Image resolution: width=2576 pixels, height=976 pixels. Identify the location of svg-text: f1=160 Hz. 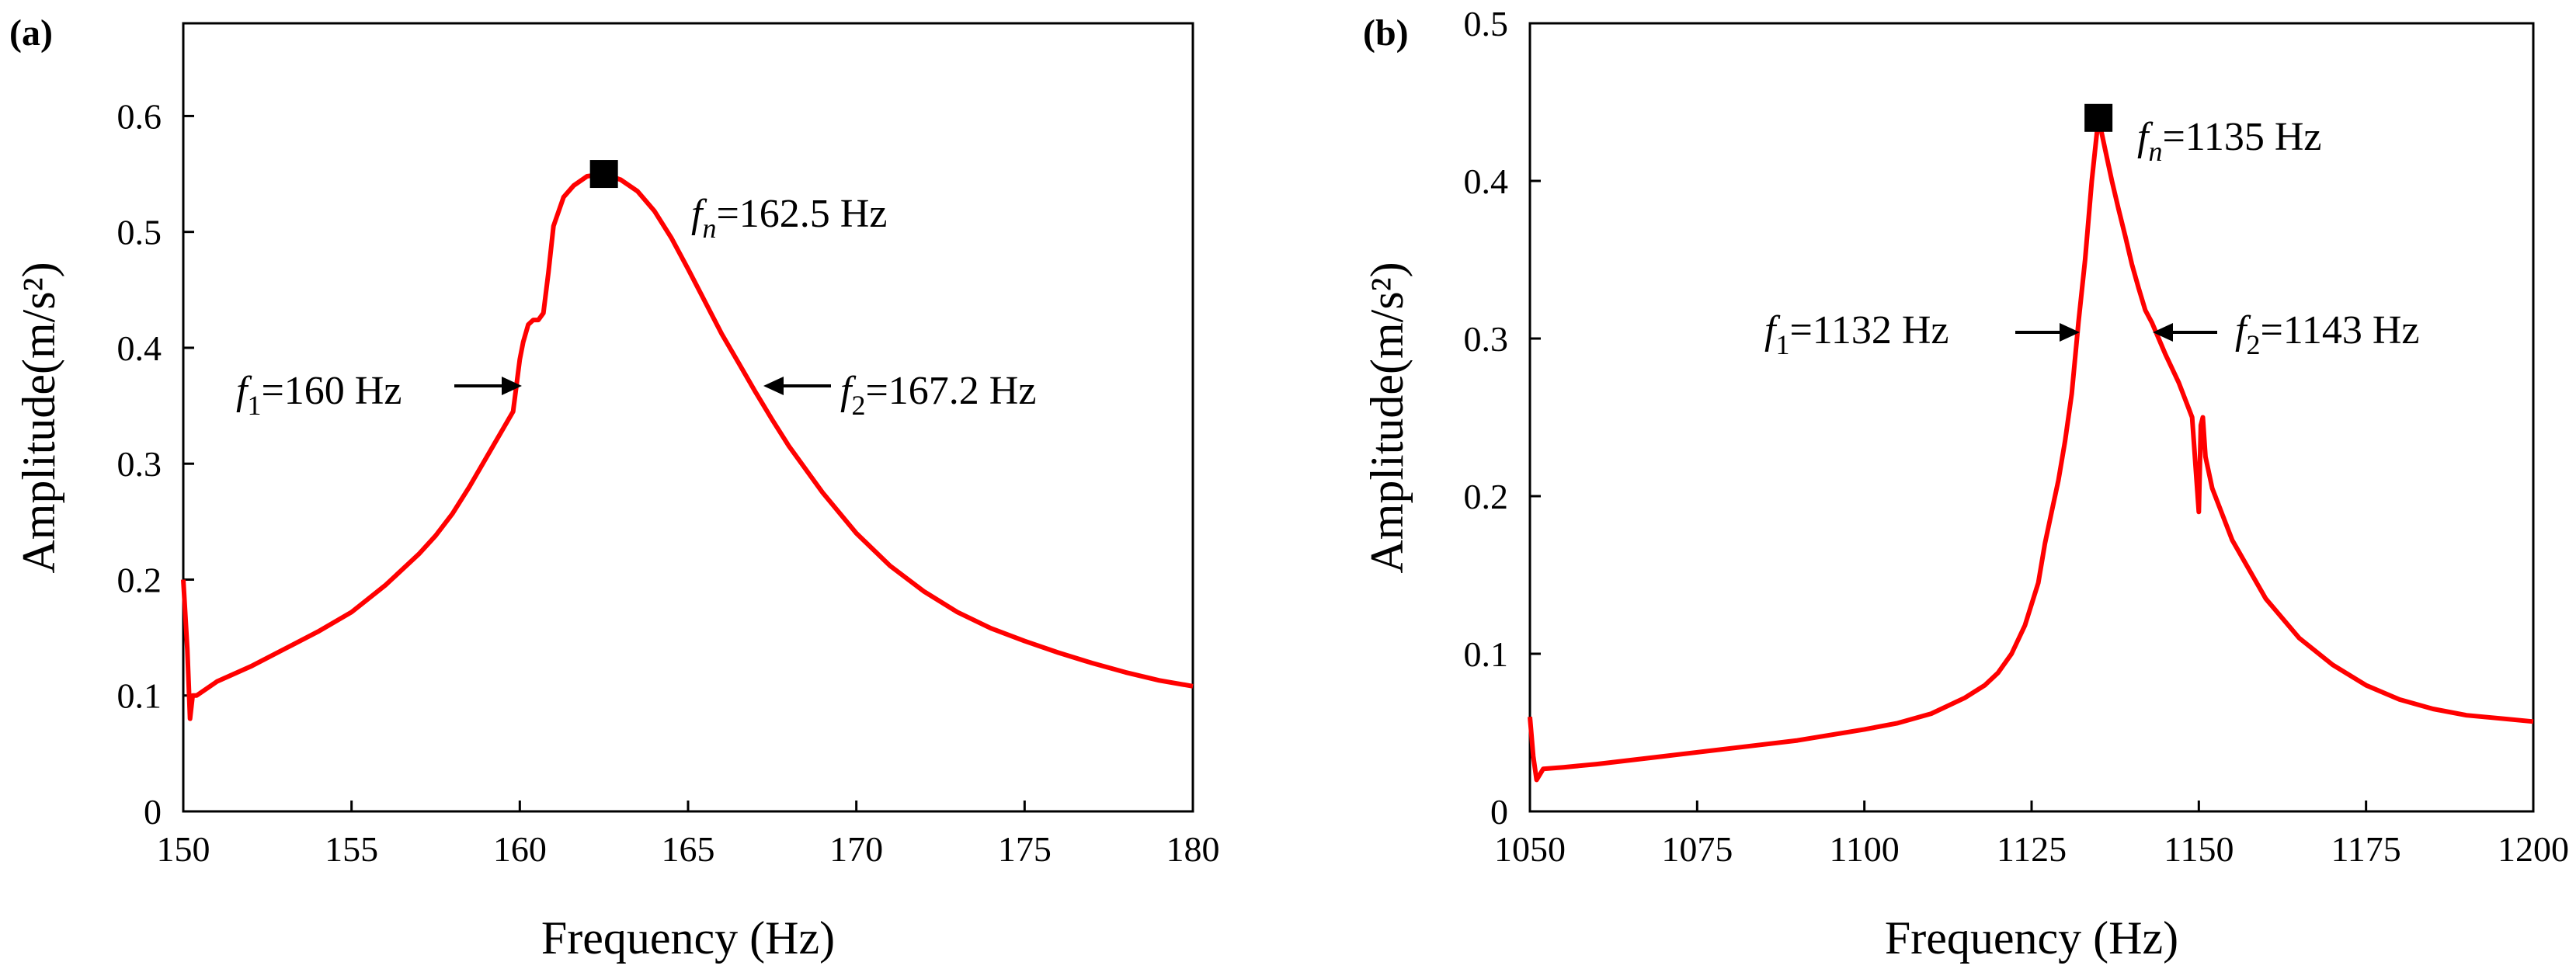
(319, 395).